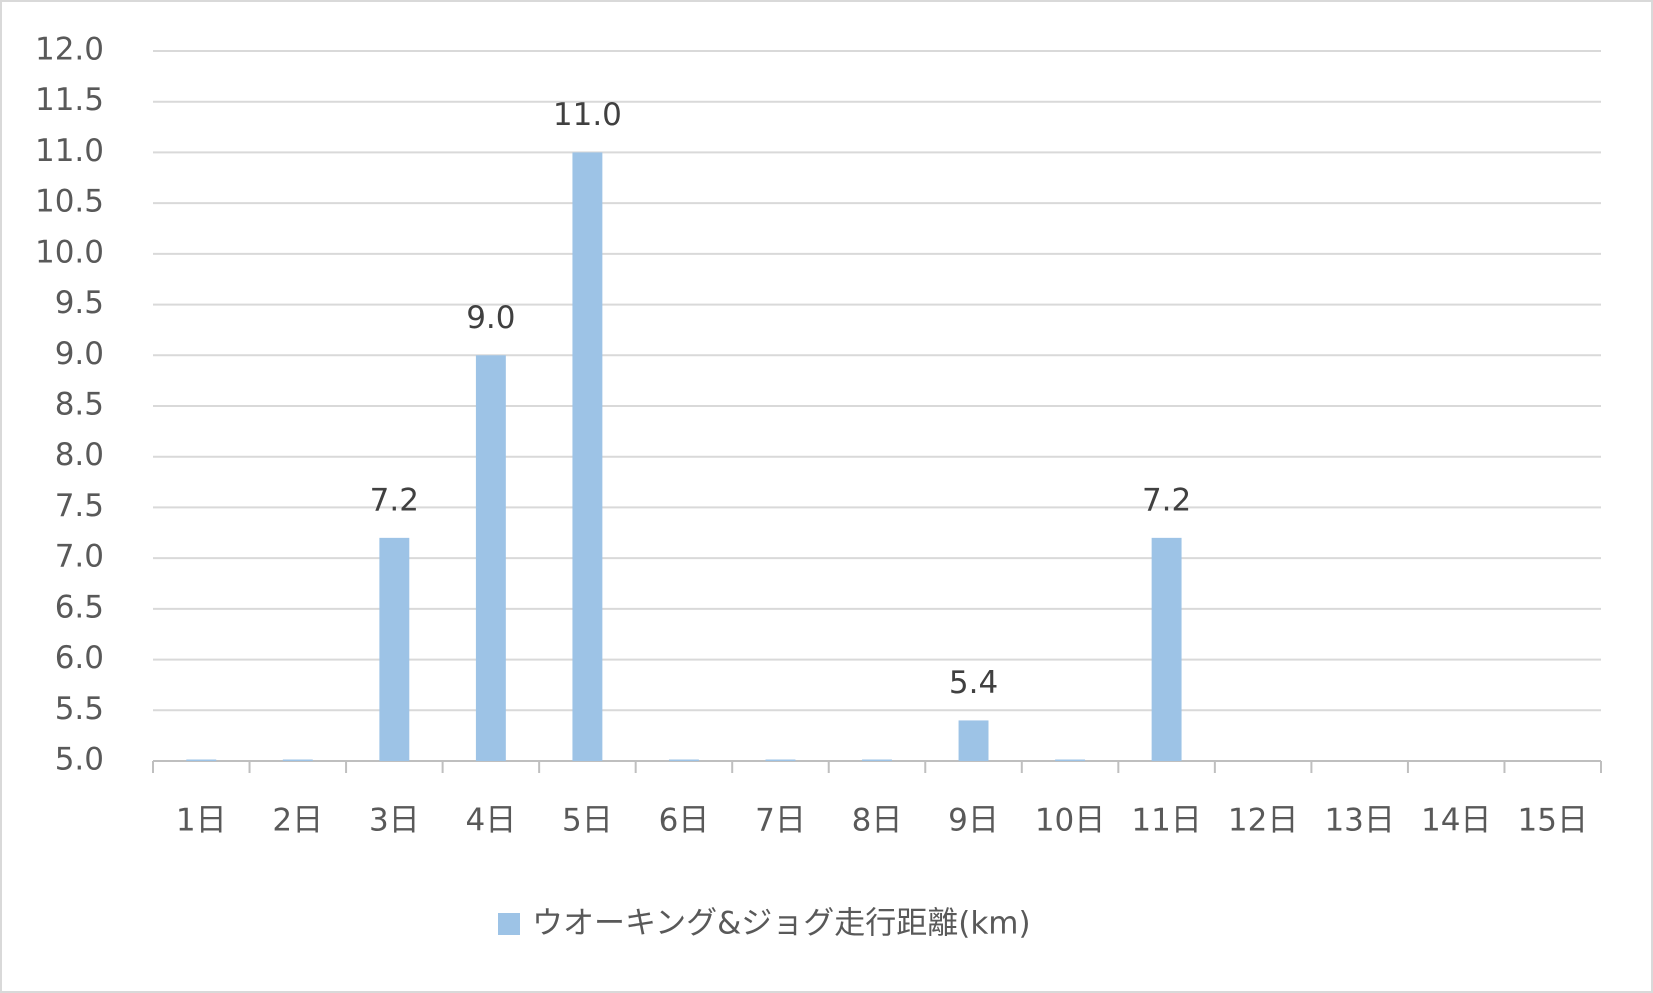  What do you see at coordinates (79, 405) in the screenshot?
I see `y-tick-label: 8.5` at bounding box center [79, 405].